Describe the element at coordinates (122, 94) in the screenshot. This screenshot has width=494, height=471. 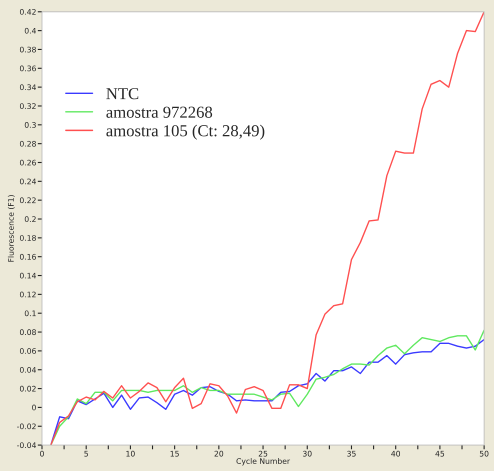
I see `legend-label: NTC` at that location.